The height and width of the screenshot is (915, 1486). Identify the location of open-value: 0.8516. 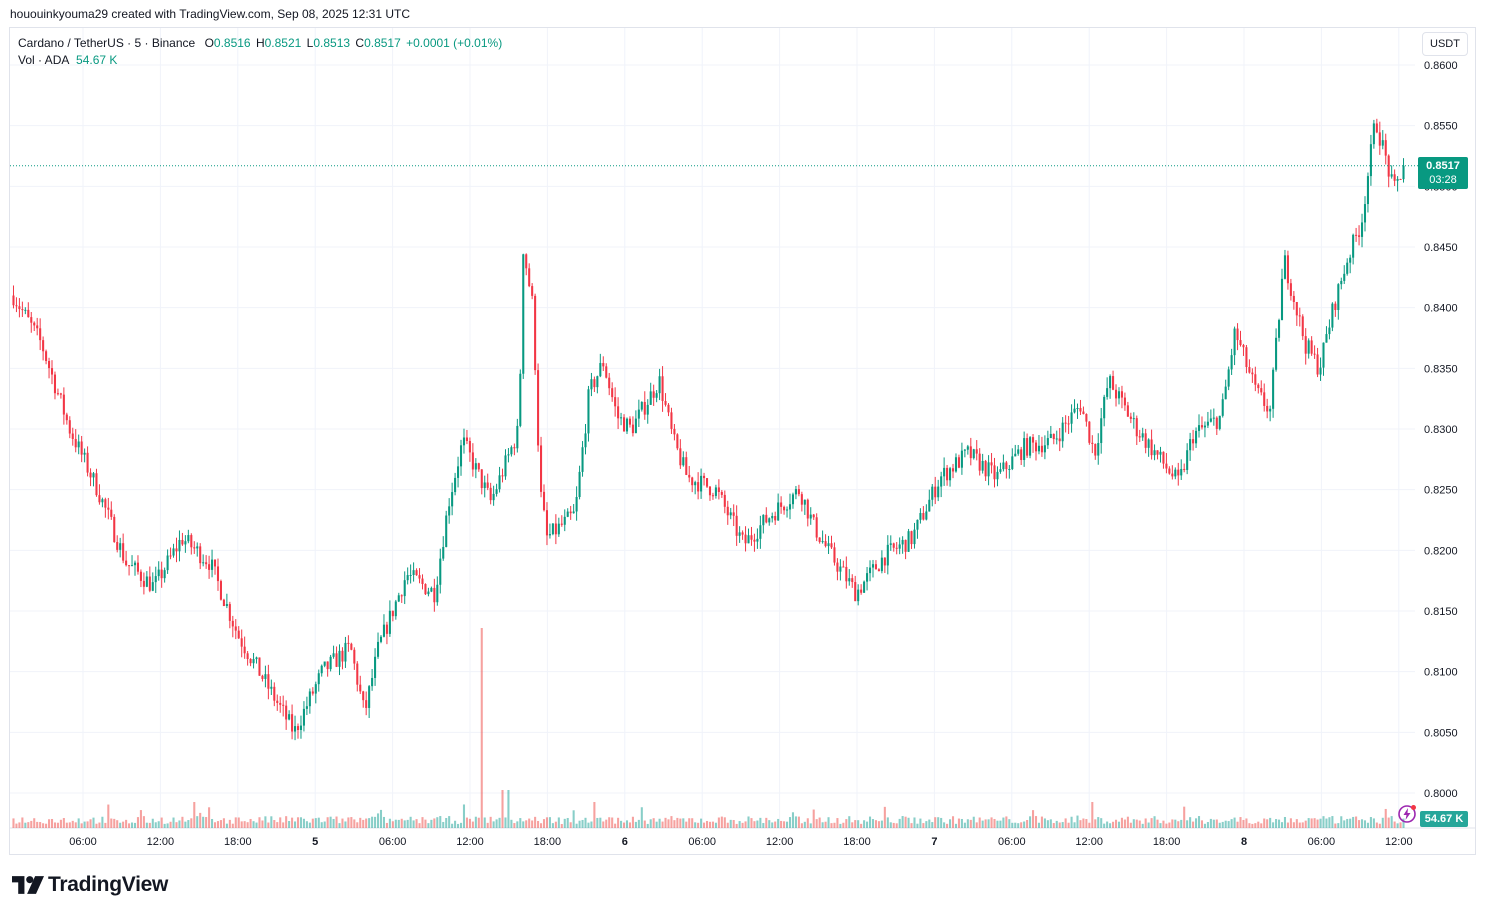
(232, 43).